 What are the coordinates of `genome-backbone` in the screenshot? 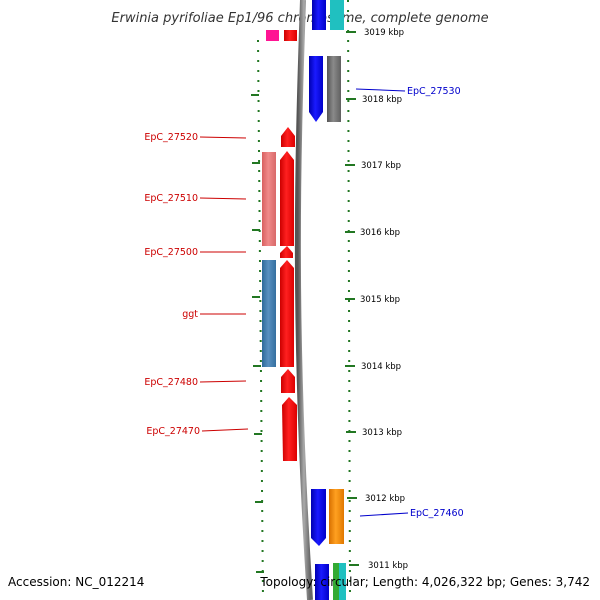 It's located at (303, 300).